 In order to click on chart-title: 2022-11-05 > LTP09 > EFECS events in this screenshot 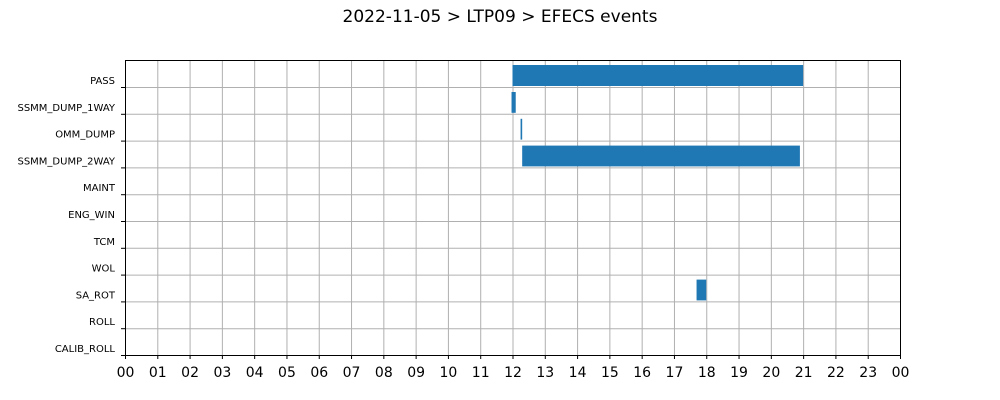, I will do `click(500, 17)`.